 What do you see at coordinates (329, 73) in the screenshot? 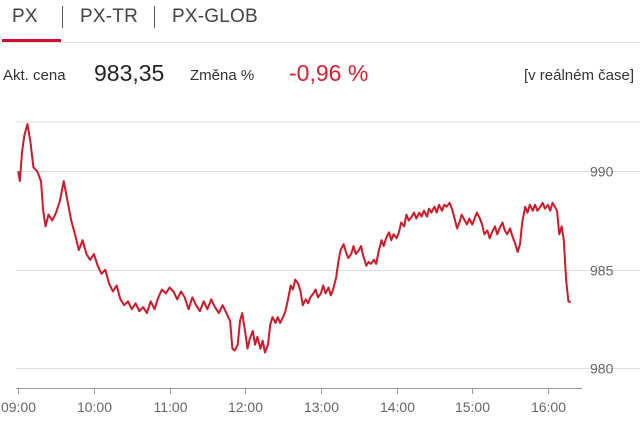
I see `change-value: -0,96 %` at bounding box center [329, 73].